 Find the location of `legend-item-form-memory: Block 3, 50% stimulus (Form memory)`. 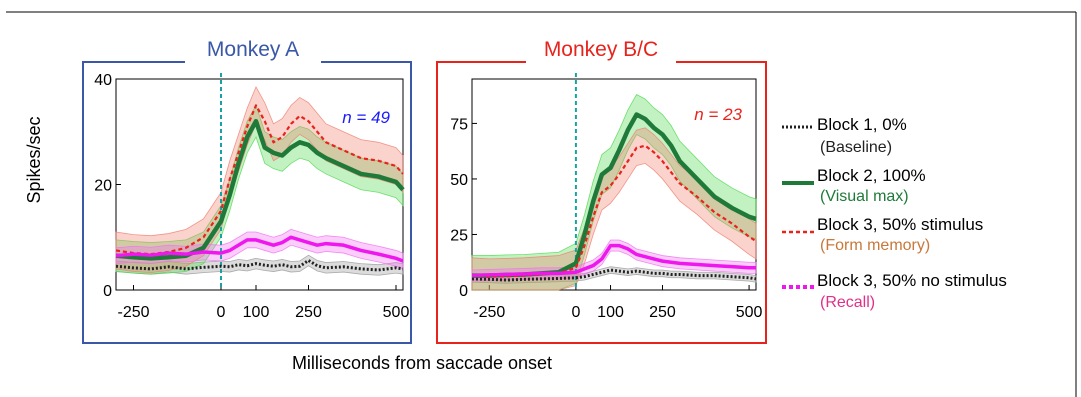

legend-item-form-memory: Block 3, 50% stimulus (Form memory) is located at coordinates (882, 234).